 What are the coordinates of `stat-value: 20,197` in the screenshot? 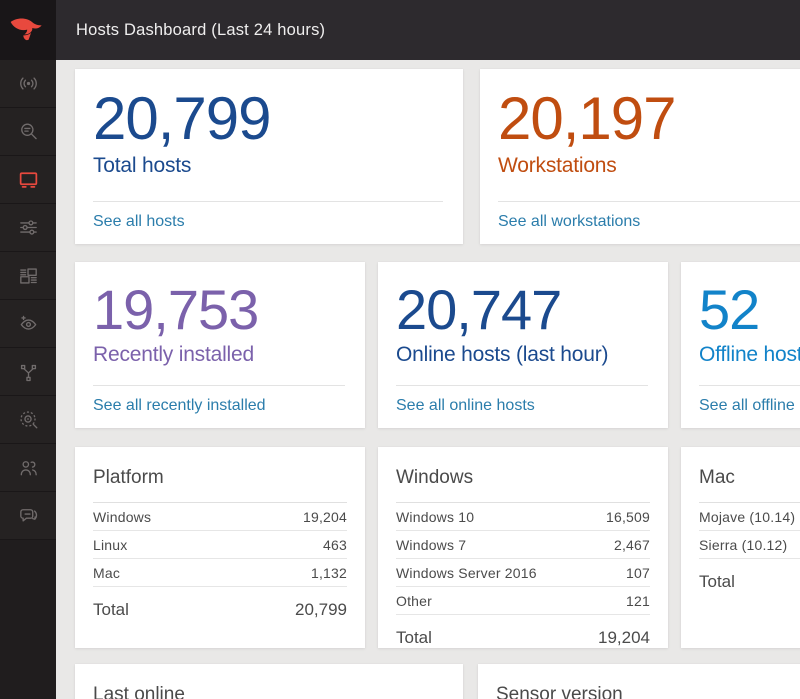 It's located at (587, 118).